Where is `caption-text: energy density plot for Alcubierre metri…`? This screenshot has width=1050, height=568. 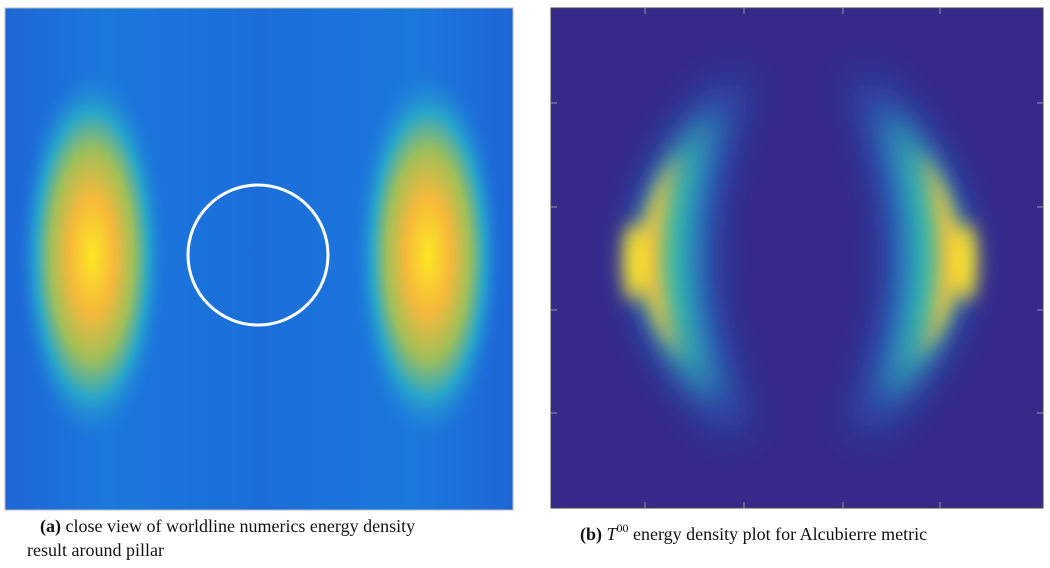
caption-text: energy density plot for Alcubierre metri… is located at coordinates (780, 534).